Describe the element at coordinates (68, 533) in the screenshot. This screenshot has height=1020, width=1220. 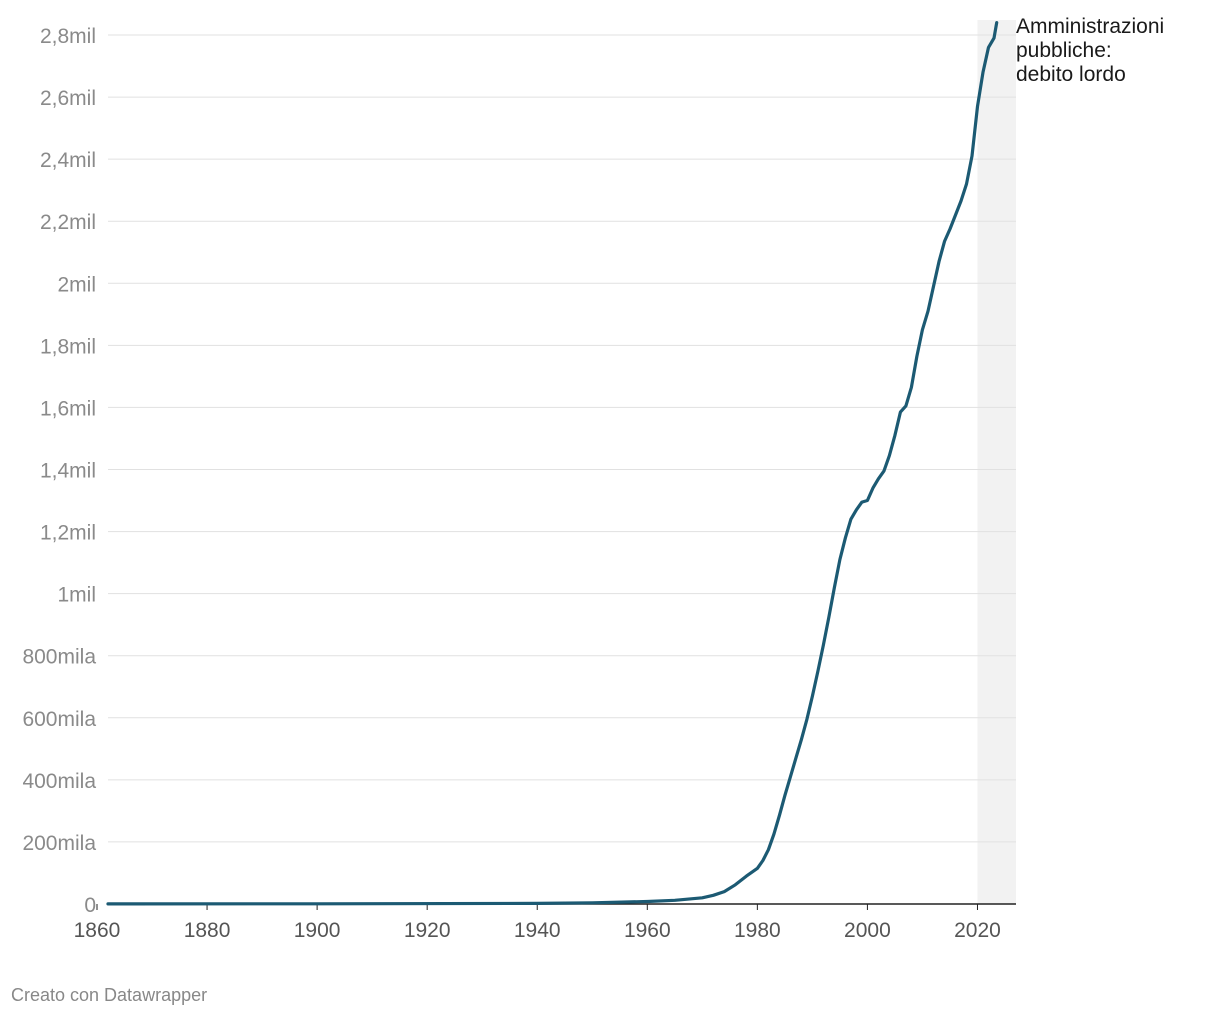
I see `y-tick-label: 1,2mil` at that location.